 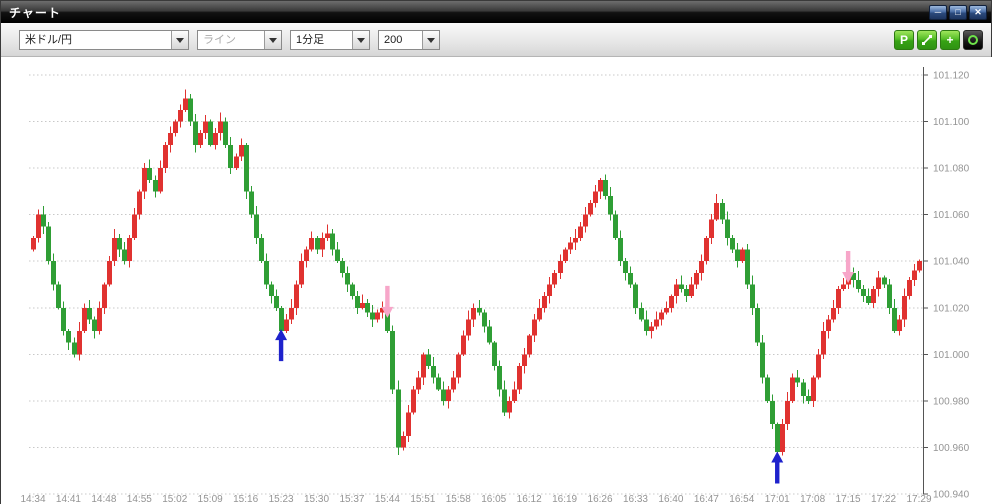 I want to click on line-draw-button, so click(x=927, y=40).